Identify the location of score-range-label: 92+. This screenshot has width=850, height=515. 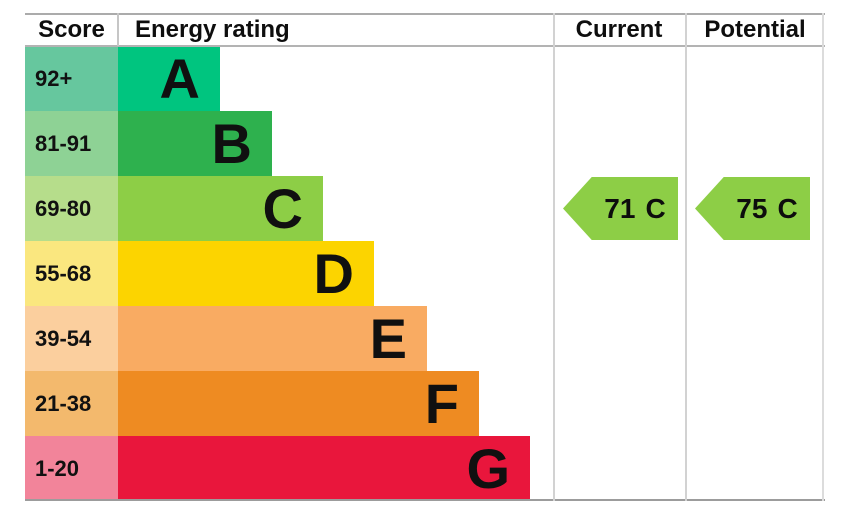
(71, 78).